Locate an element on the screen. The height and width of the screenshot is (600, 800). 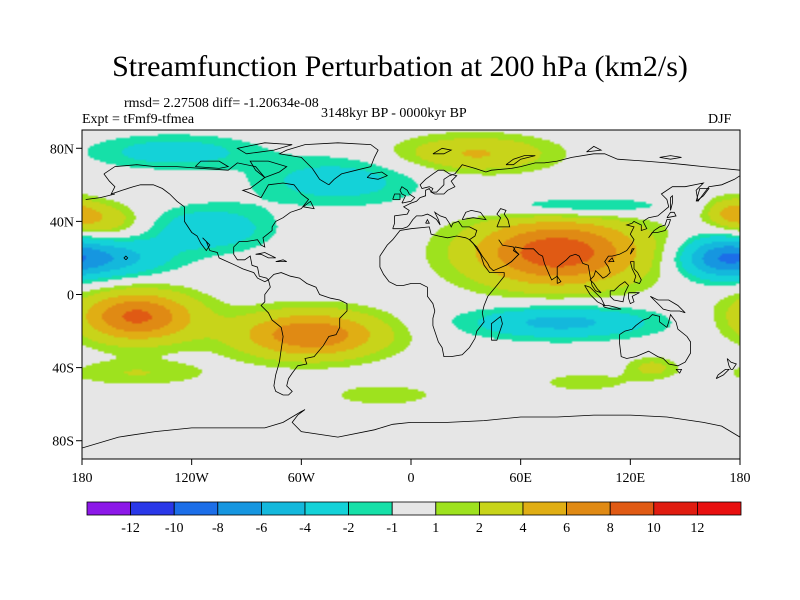
coastline-caspian is located at coordinates (503, 218).